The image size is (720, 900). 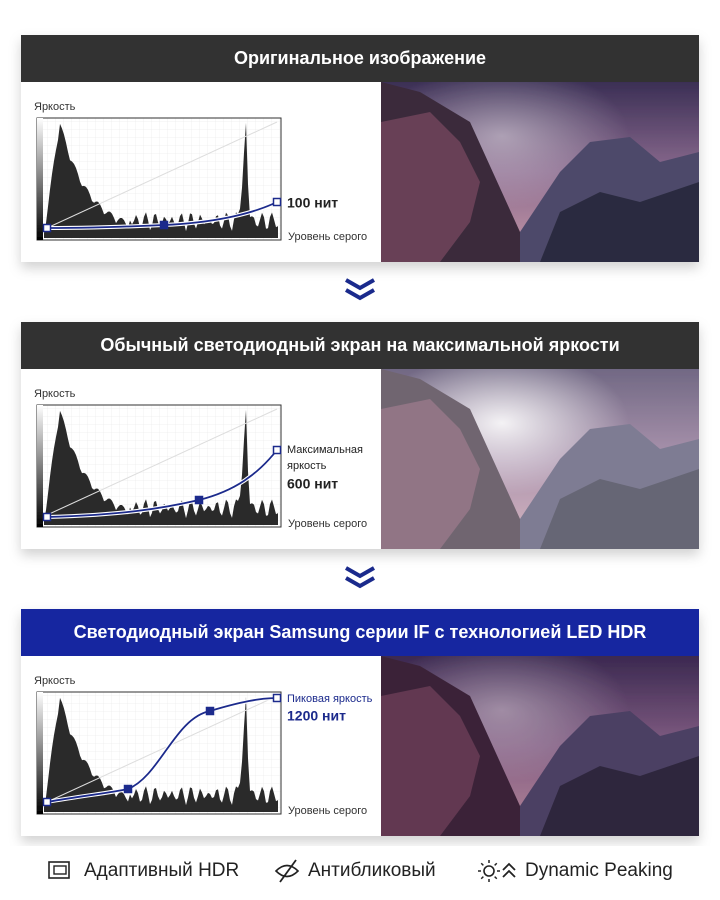 I want to click on peak-label: Пиковая яркость, so click(x=330, y=699).